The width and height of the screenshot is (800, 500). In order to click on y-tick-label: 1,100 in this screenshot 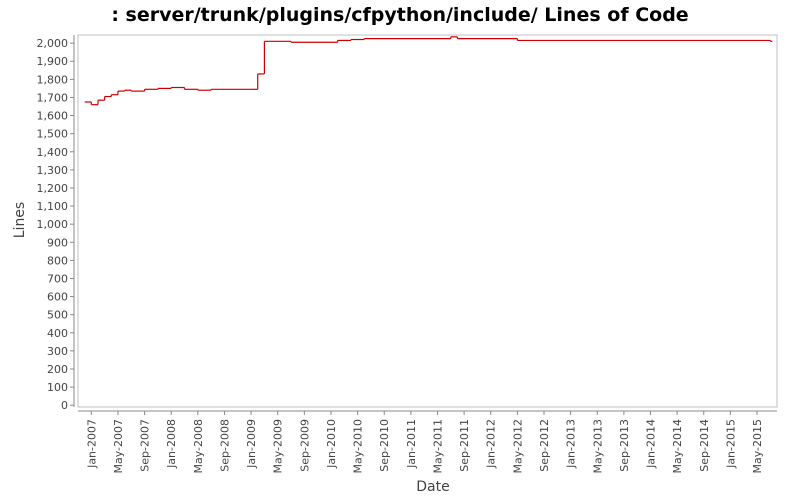, I will do `click(53, 206)`.